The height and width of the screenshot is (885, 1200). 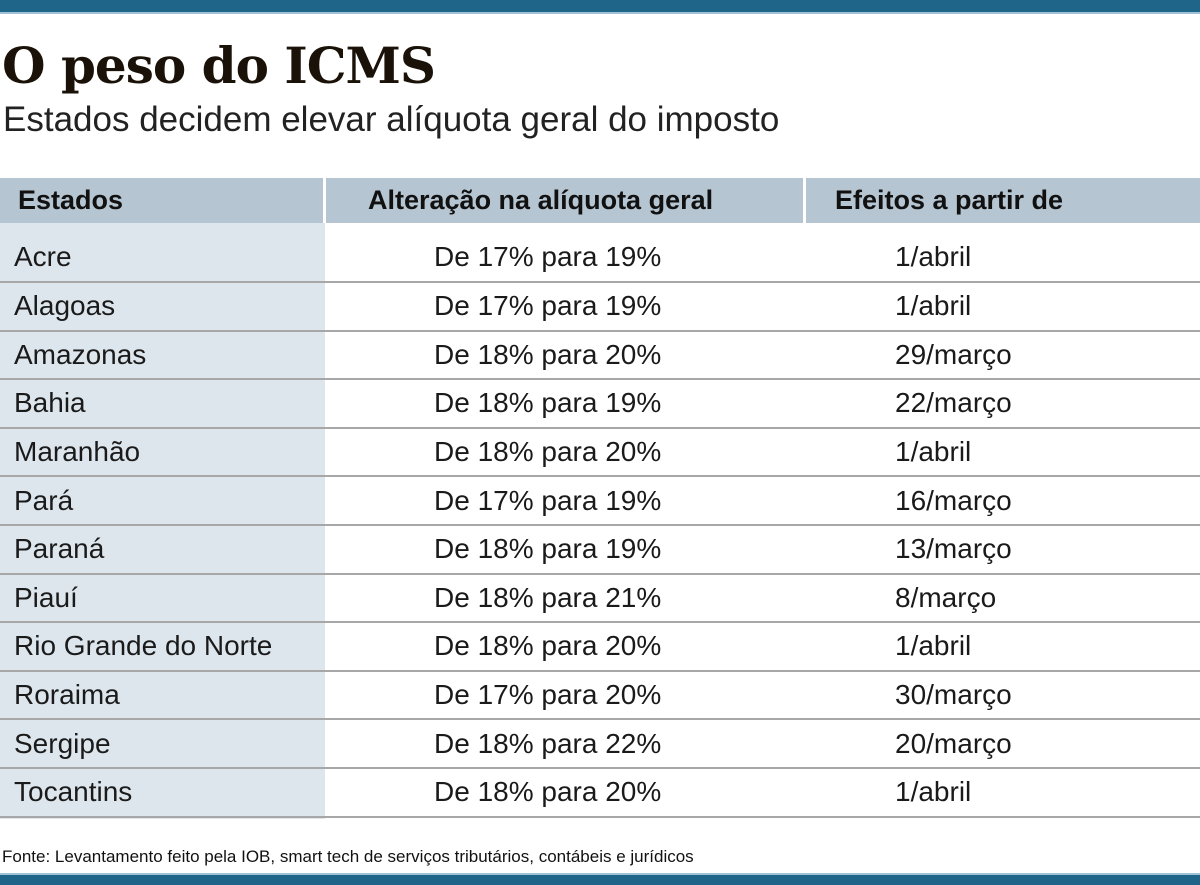 I want to click on bottom-bar, so click(x=600, y=879).